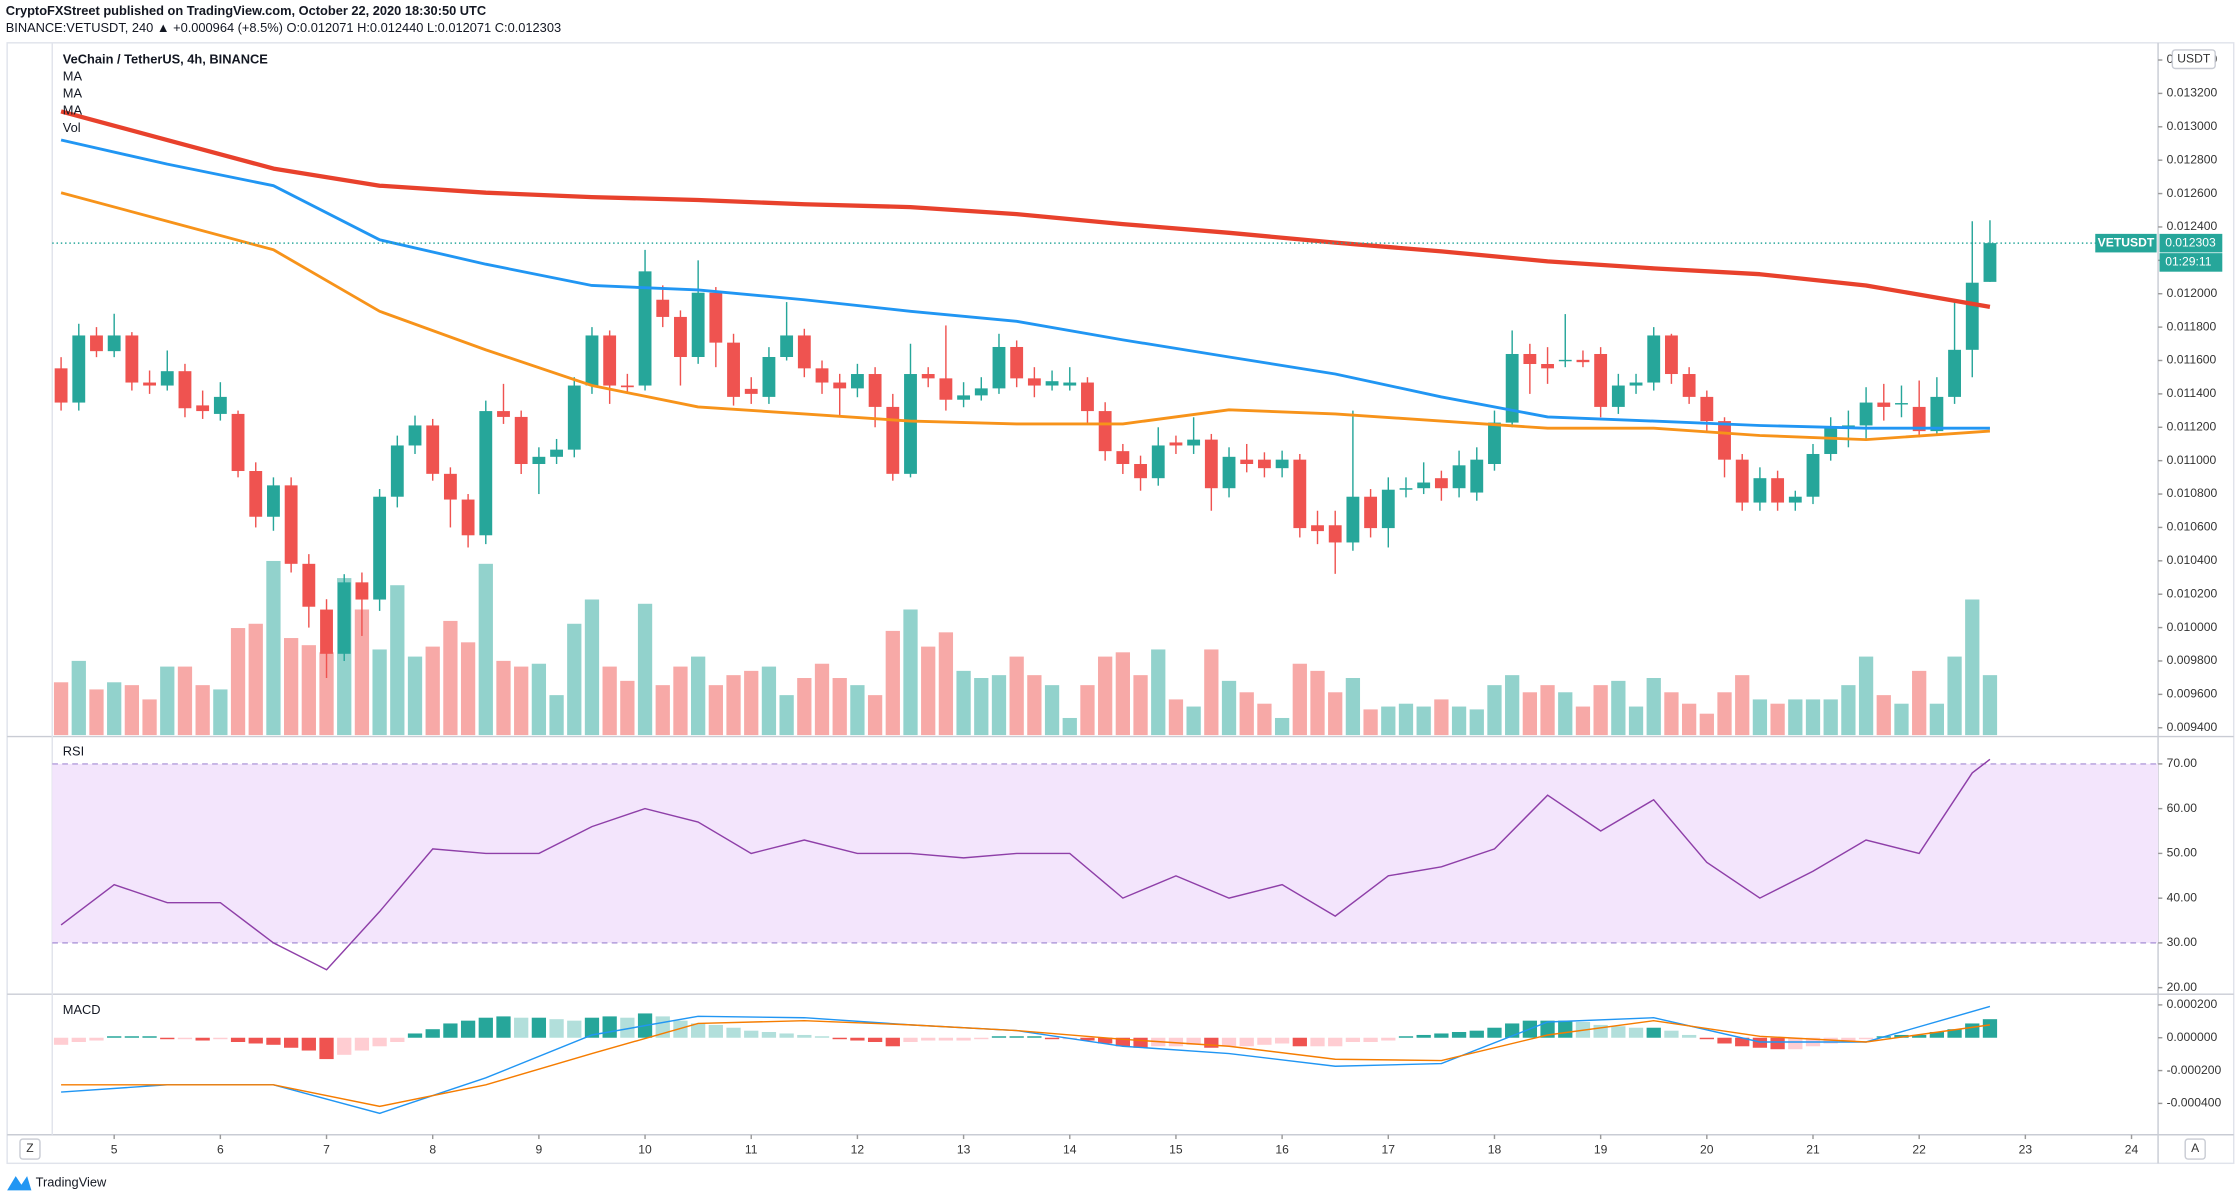  What do you see at coordinates (751, 1150) in the screenshot?
I see `x-tick-label: 11` at bounding box center [751, 1150].